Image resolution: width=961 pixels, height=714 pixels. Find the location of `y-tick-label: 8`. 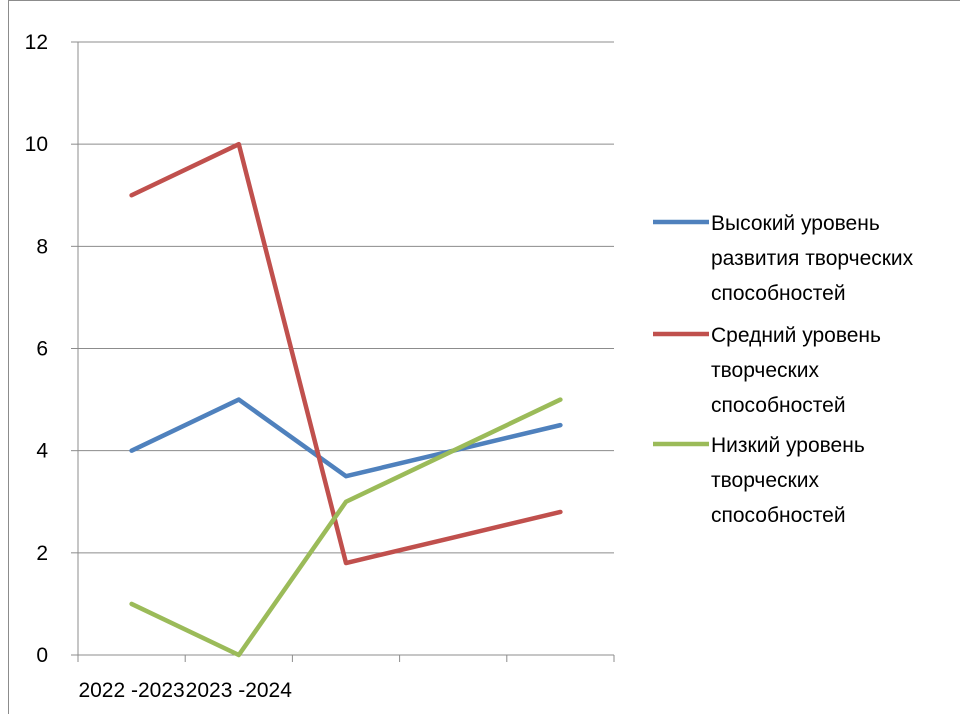

y-tick-label: 8 is located at coordinates (42, 246).